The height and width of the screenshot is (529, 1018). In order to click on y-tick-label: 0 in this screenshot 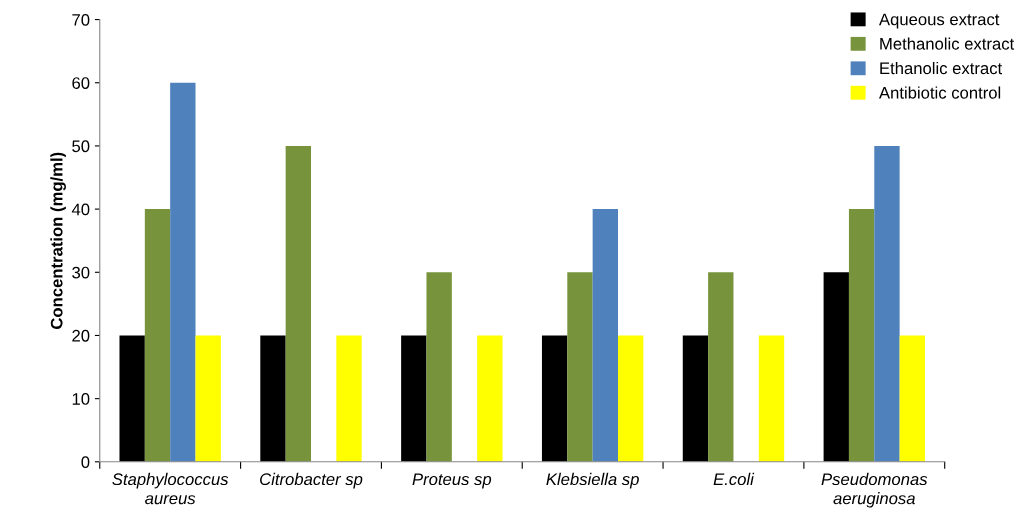, I will do `click(85, 462)`.